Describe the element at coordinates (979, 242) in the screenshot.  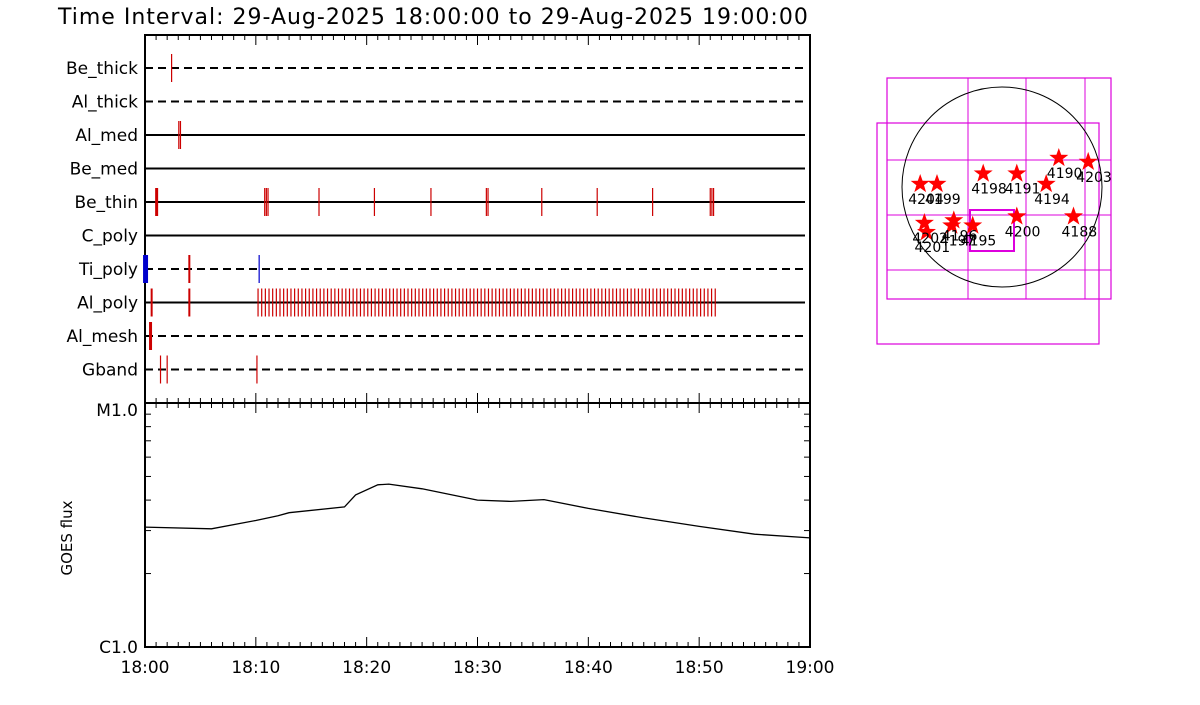
I see `active-region-label: 4195` at that location.